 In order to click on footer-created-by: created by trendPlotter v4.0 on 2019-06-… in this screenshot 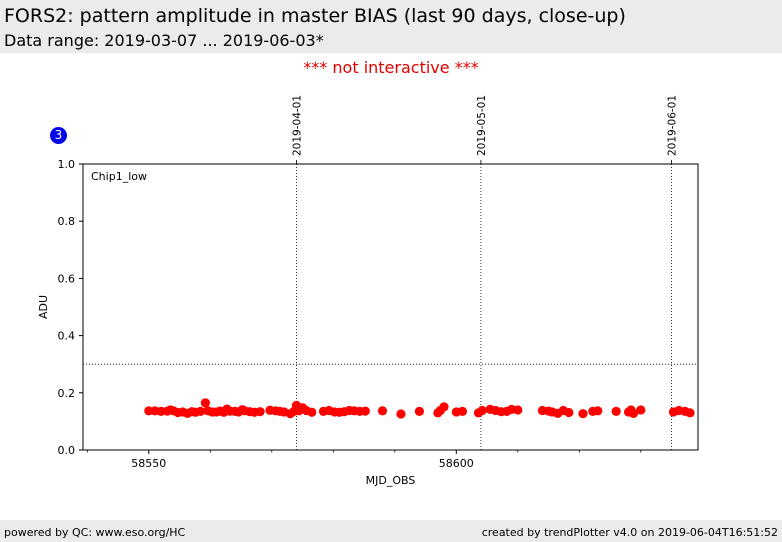, I will do `click(629, 532)`.